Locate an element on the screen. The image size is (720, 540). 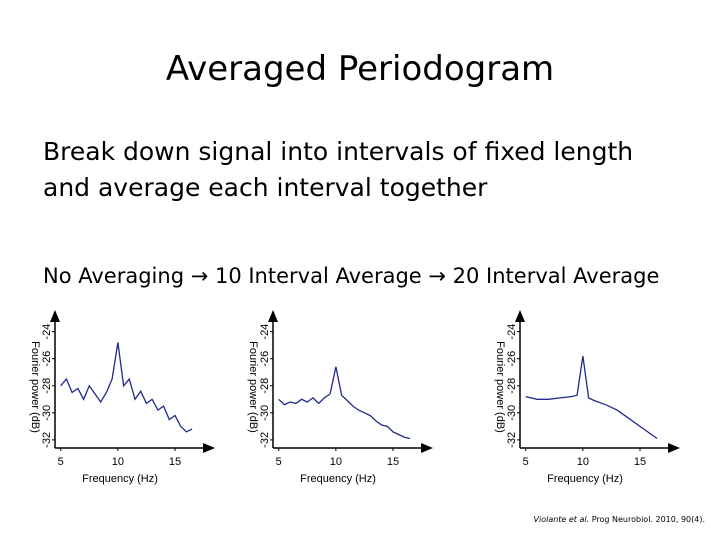
bullet-text: and average each interval together is located at coordinates (265, 187).